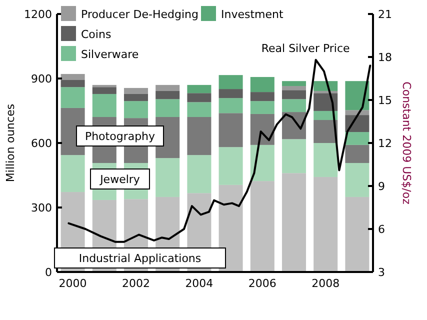  What do you see at coordinates (38, 14) in the screenshot?
I see `y-tick-label: 1200` at bounding box center [38, 14].